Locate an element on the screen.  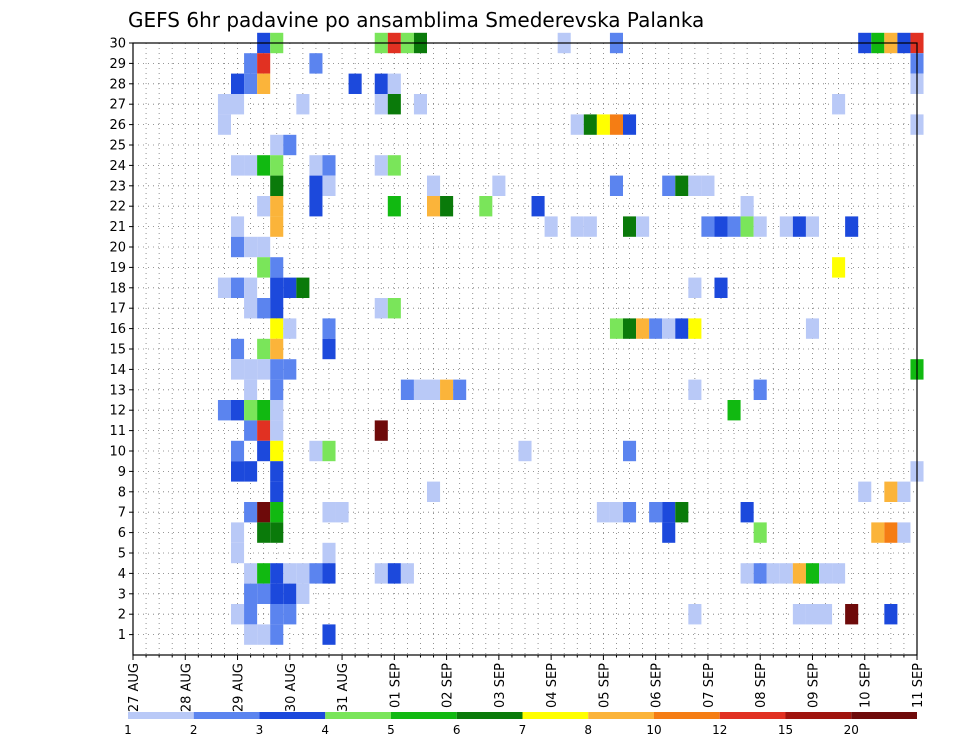
colorbar-label: 6 is located at coordinates (457, 730).